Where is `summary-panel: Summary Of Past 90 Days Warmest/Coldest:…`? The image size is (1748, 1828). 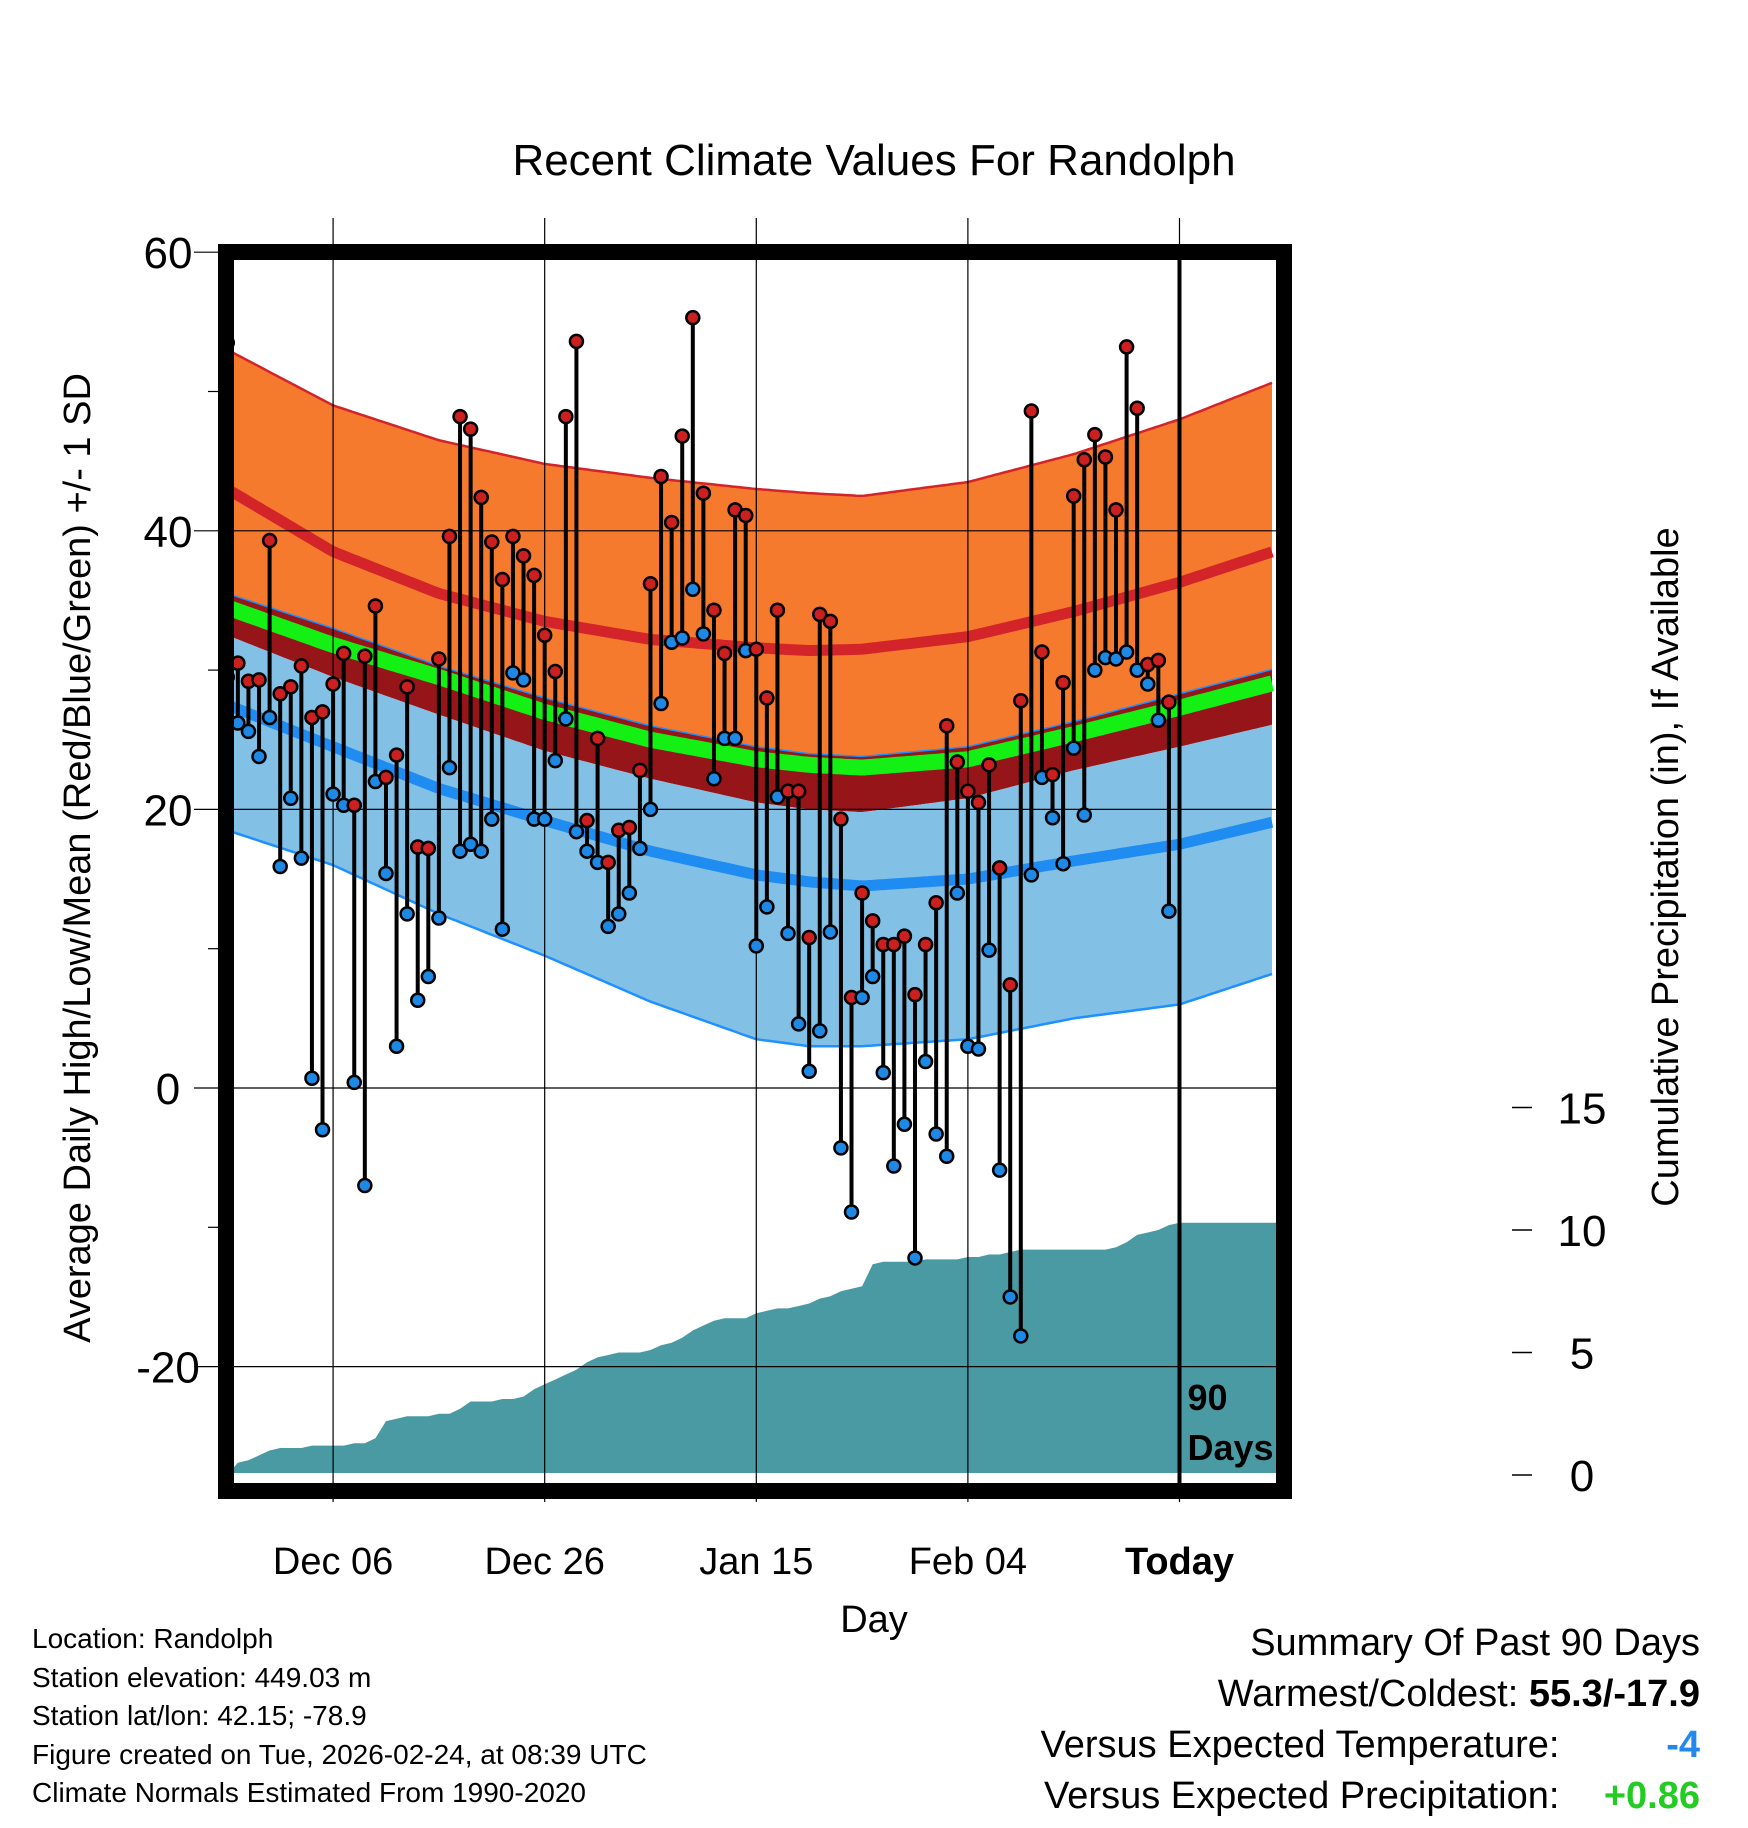 summary-panel: Summary Of Past 90 Days Warmest/Coldest:… is located at coordinates (1300, 1720).